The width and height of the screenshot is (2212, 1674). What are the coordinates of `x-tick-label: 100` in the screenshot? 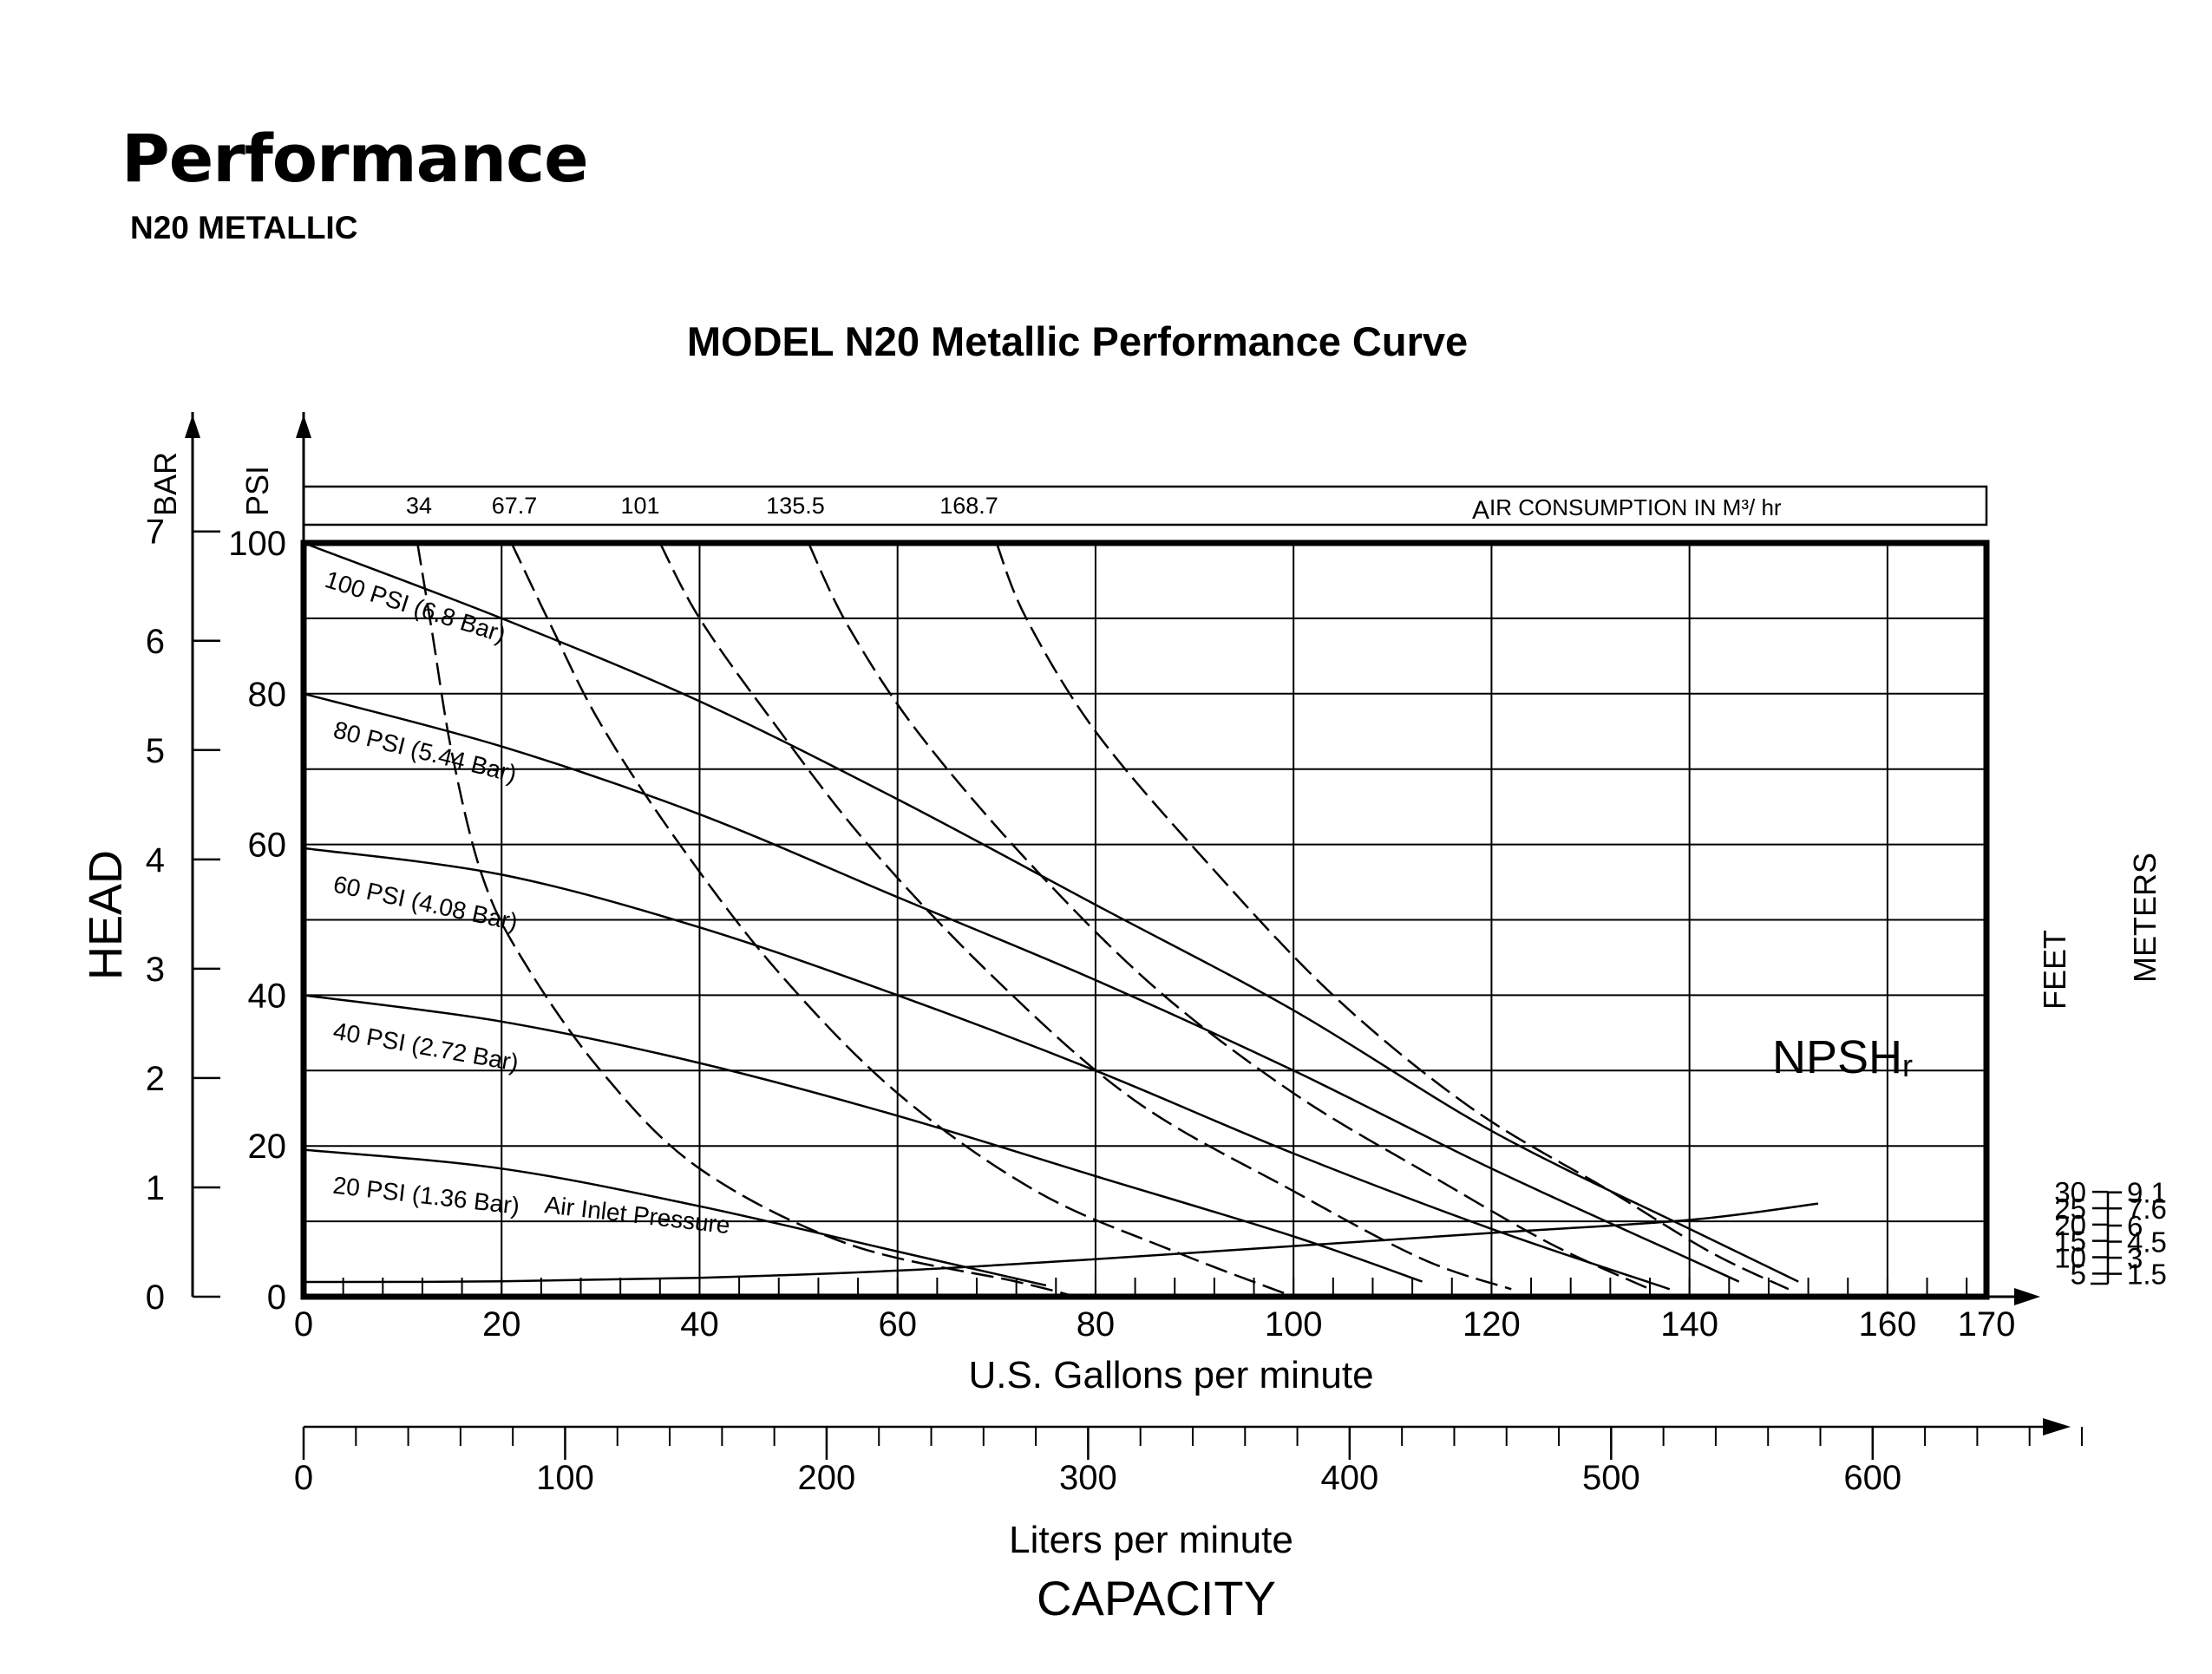 It's located at (1294, 1324).